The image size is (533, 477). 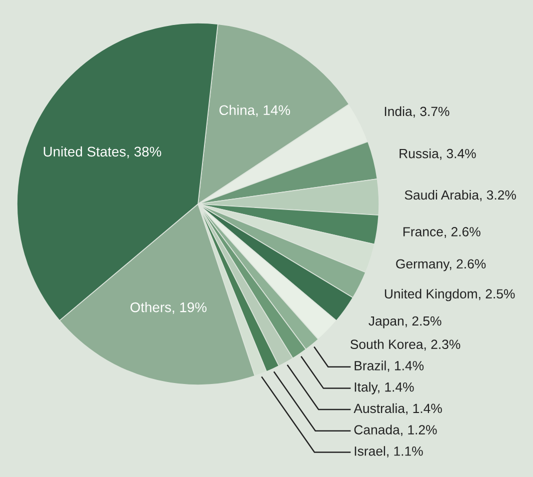 What do you see at coordinates (384, 388) in the screenshot?
I see `slice-label: Italy, 1.4%` at bounding box center [384, 388].